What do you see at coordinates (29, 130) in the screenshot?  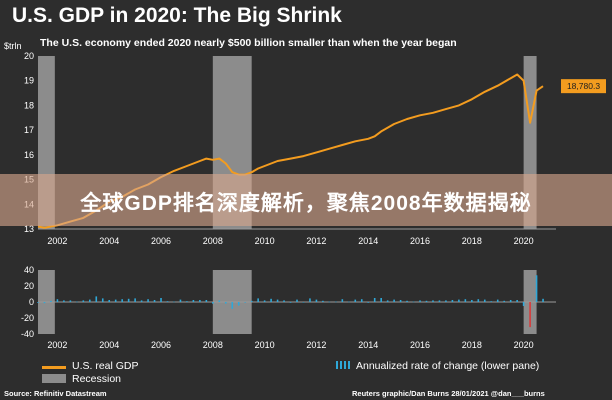 I see `upper-y-tick-17: 17` at bounding box center [29, 130].